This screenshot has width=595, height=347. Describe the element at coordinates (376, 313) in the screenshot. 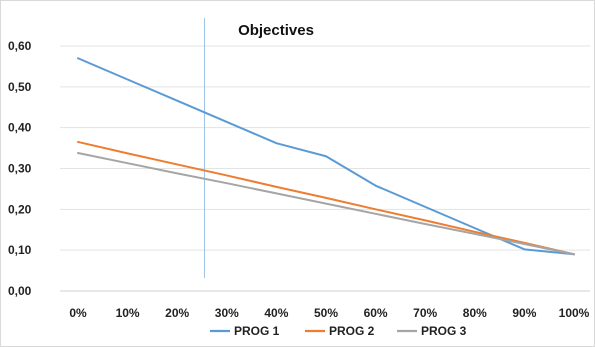

I see `x-tick-label: 60%` at that location.